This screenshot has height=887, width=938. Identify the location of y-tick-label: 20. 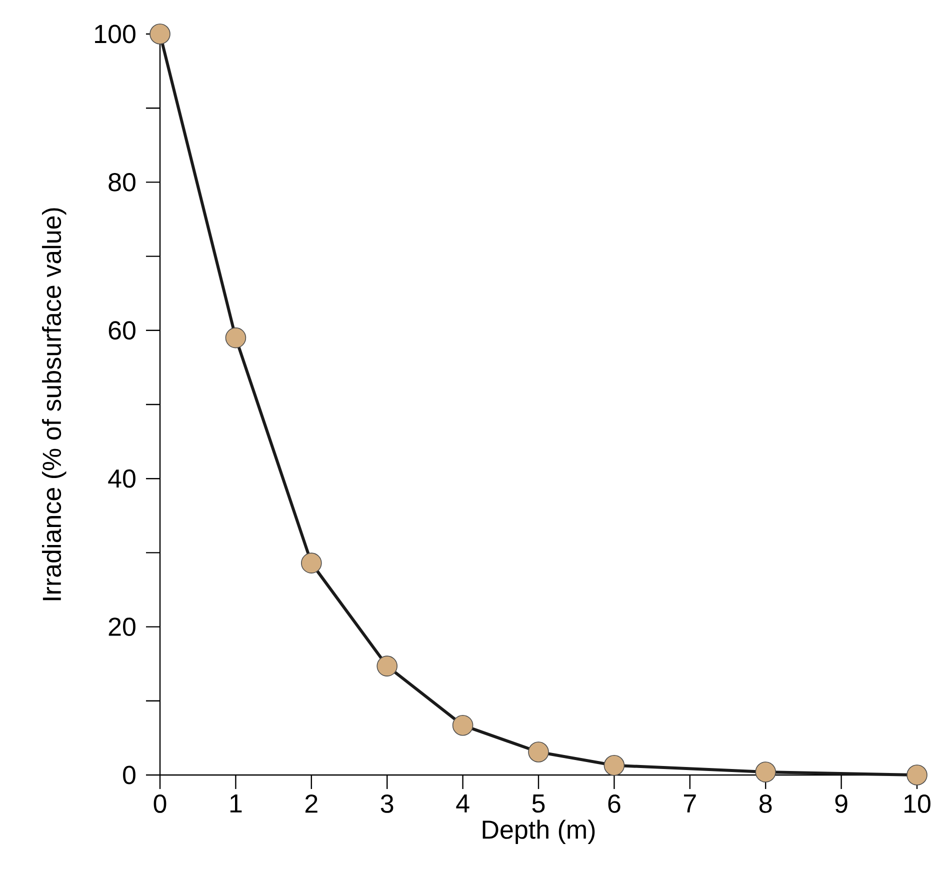
(122, 627).